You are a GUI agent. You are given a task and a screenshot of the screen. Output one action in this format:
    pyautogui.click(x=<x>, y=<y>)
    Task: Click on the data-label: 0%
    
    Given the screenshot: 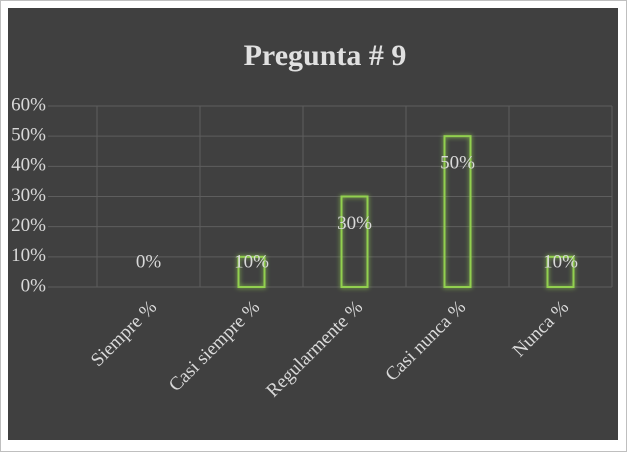 What is the action you would take?
    pyautogui.click(x=149, y=261)
    